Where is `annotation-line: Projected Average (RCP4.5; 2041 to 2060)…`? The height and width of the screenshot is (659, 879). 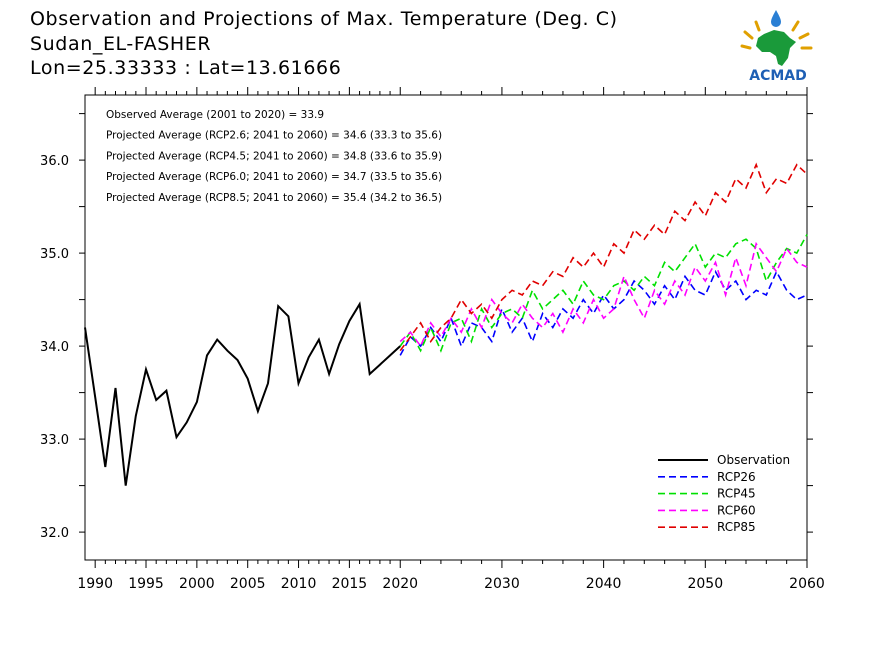
annotation-line: Projected Average (RCP4.5; 2041 to 2060)… is located at coordinates (274, 156).